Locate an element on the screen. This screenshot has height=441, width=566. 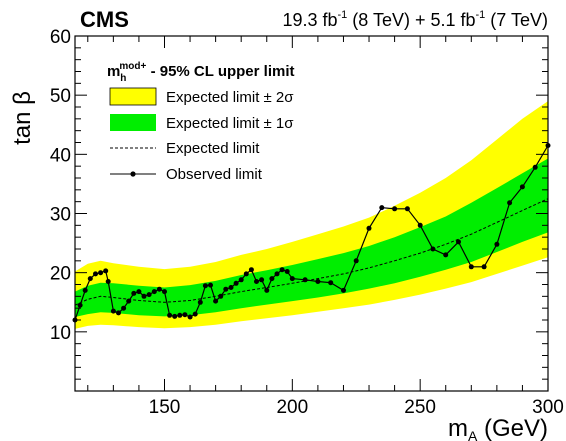
luminosity-label: 19.3 fb-1 (8 TeV) + 5.1 fb-1 (7 TeV) is located at coordinates (415, 19).